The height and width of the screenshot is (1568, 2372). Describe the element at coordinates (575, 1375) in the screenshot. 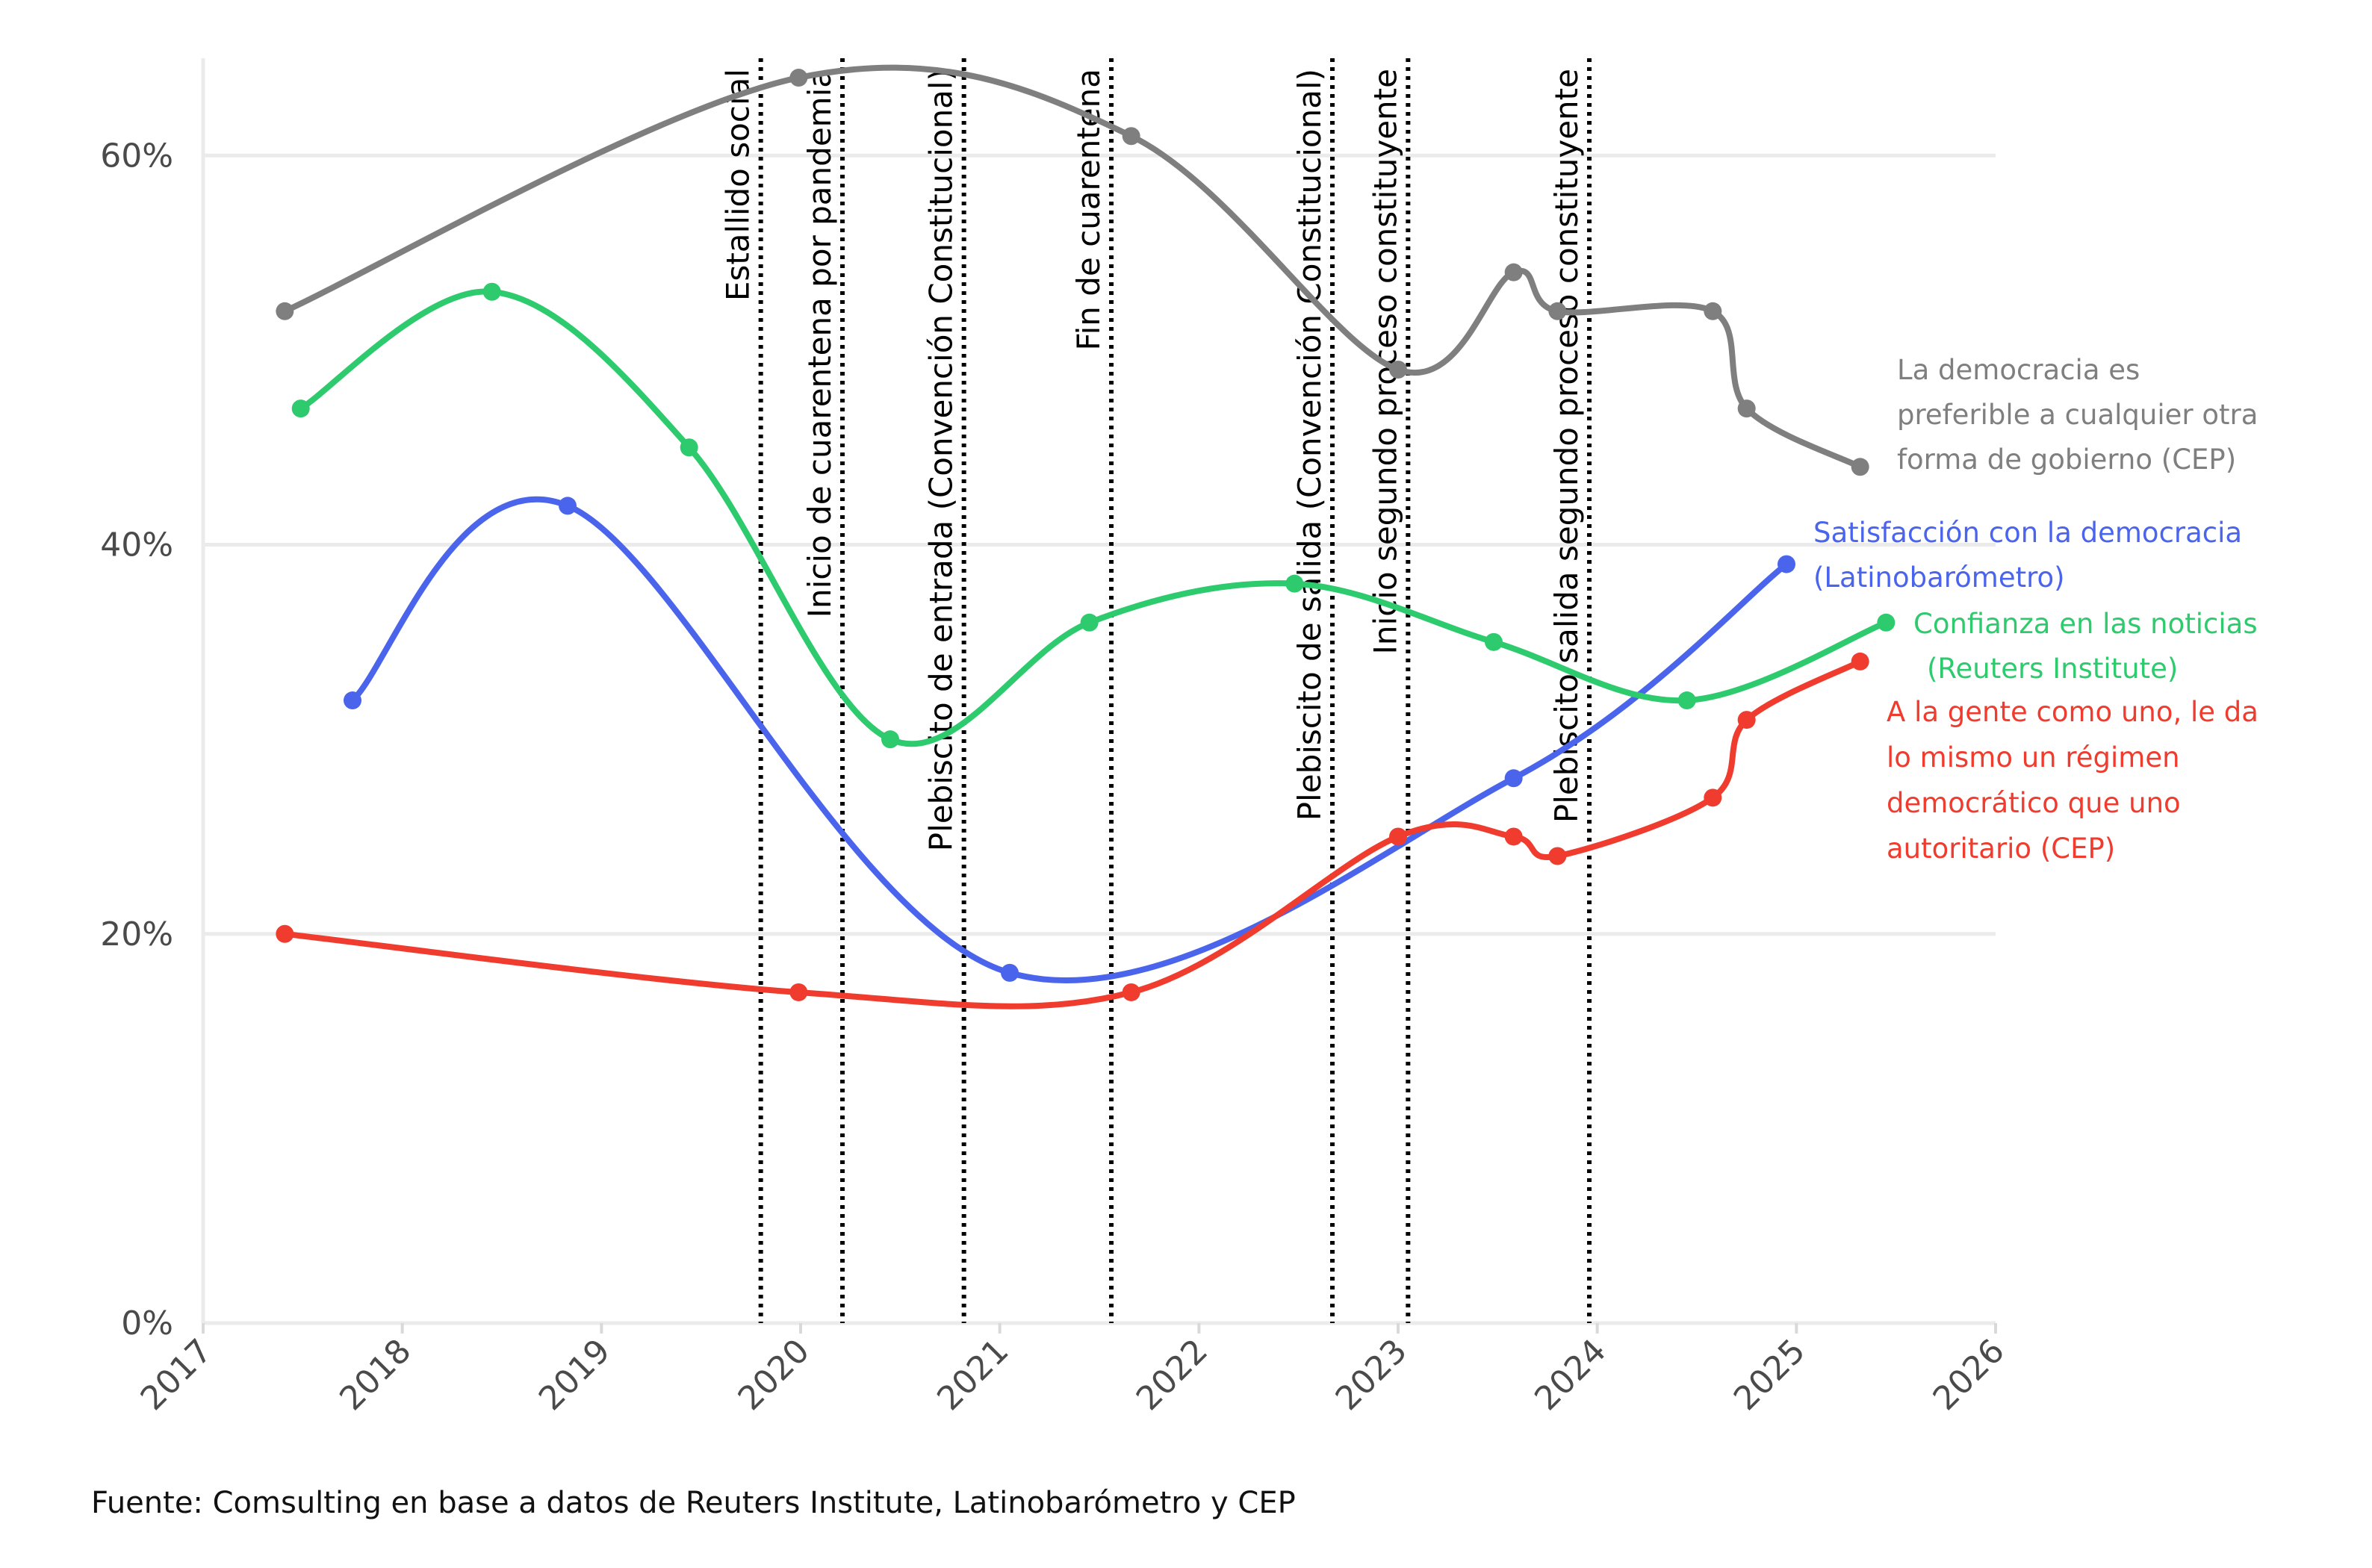

I see `x-tick-label: 2019` at that location.